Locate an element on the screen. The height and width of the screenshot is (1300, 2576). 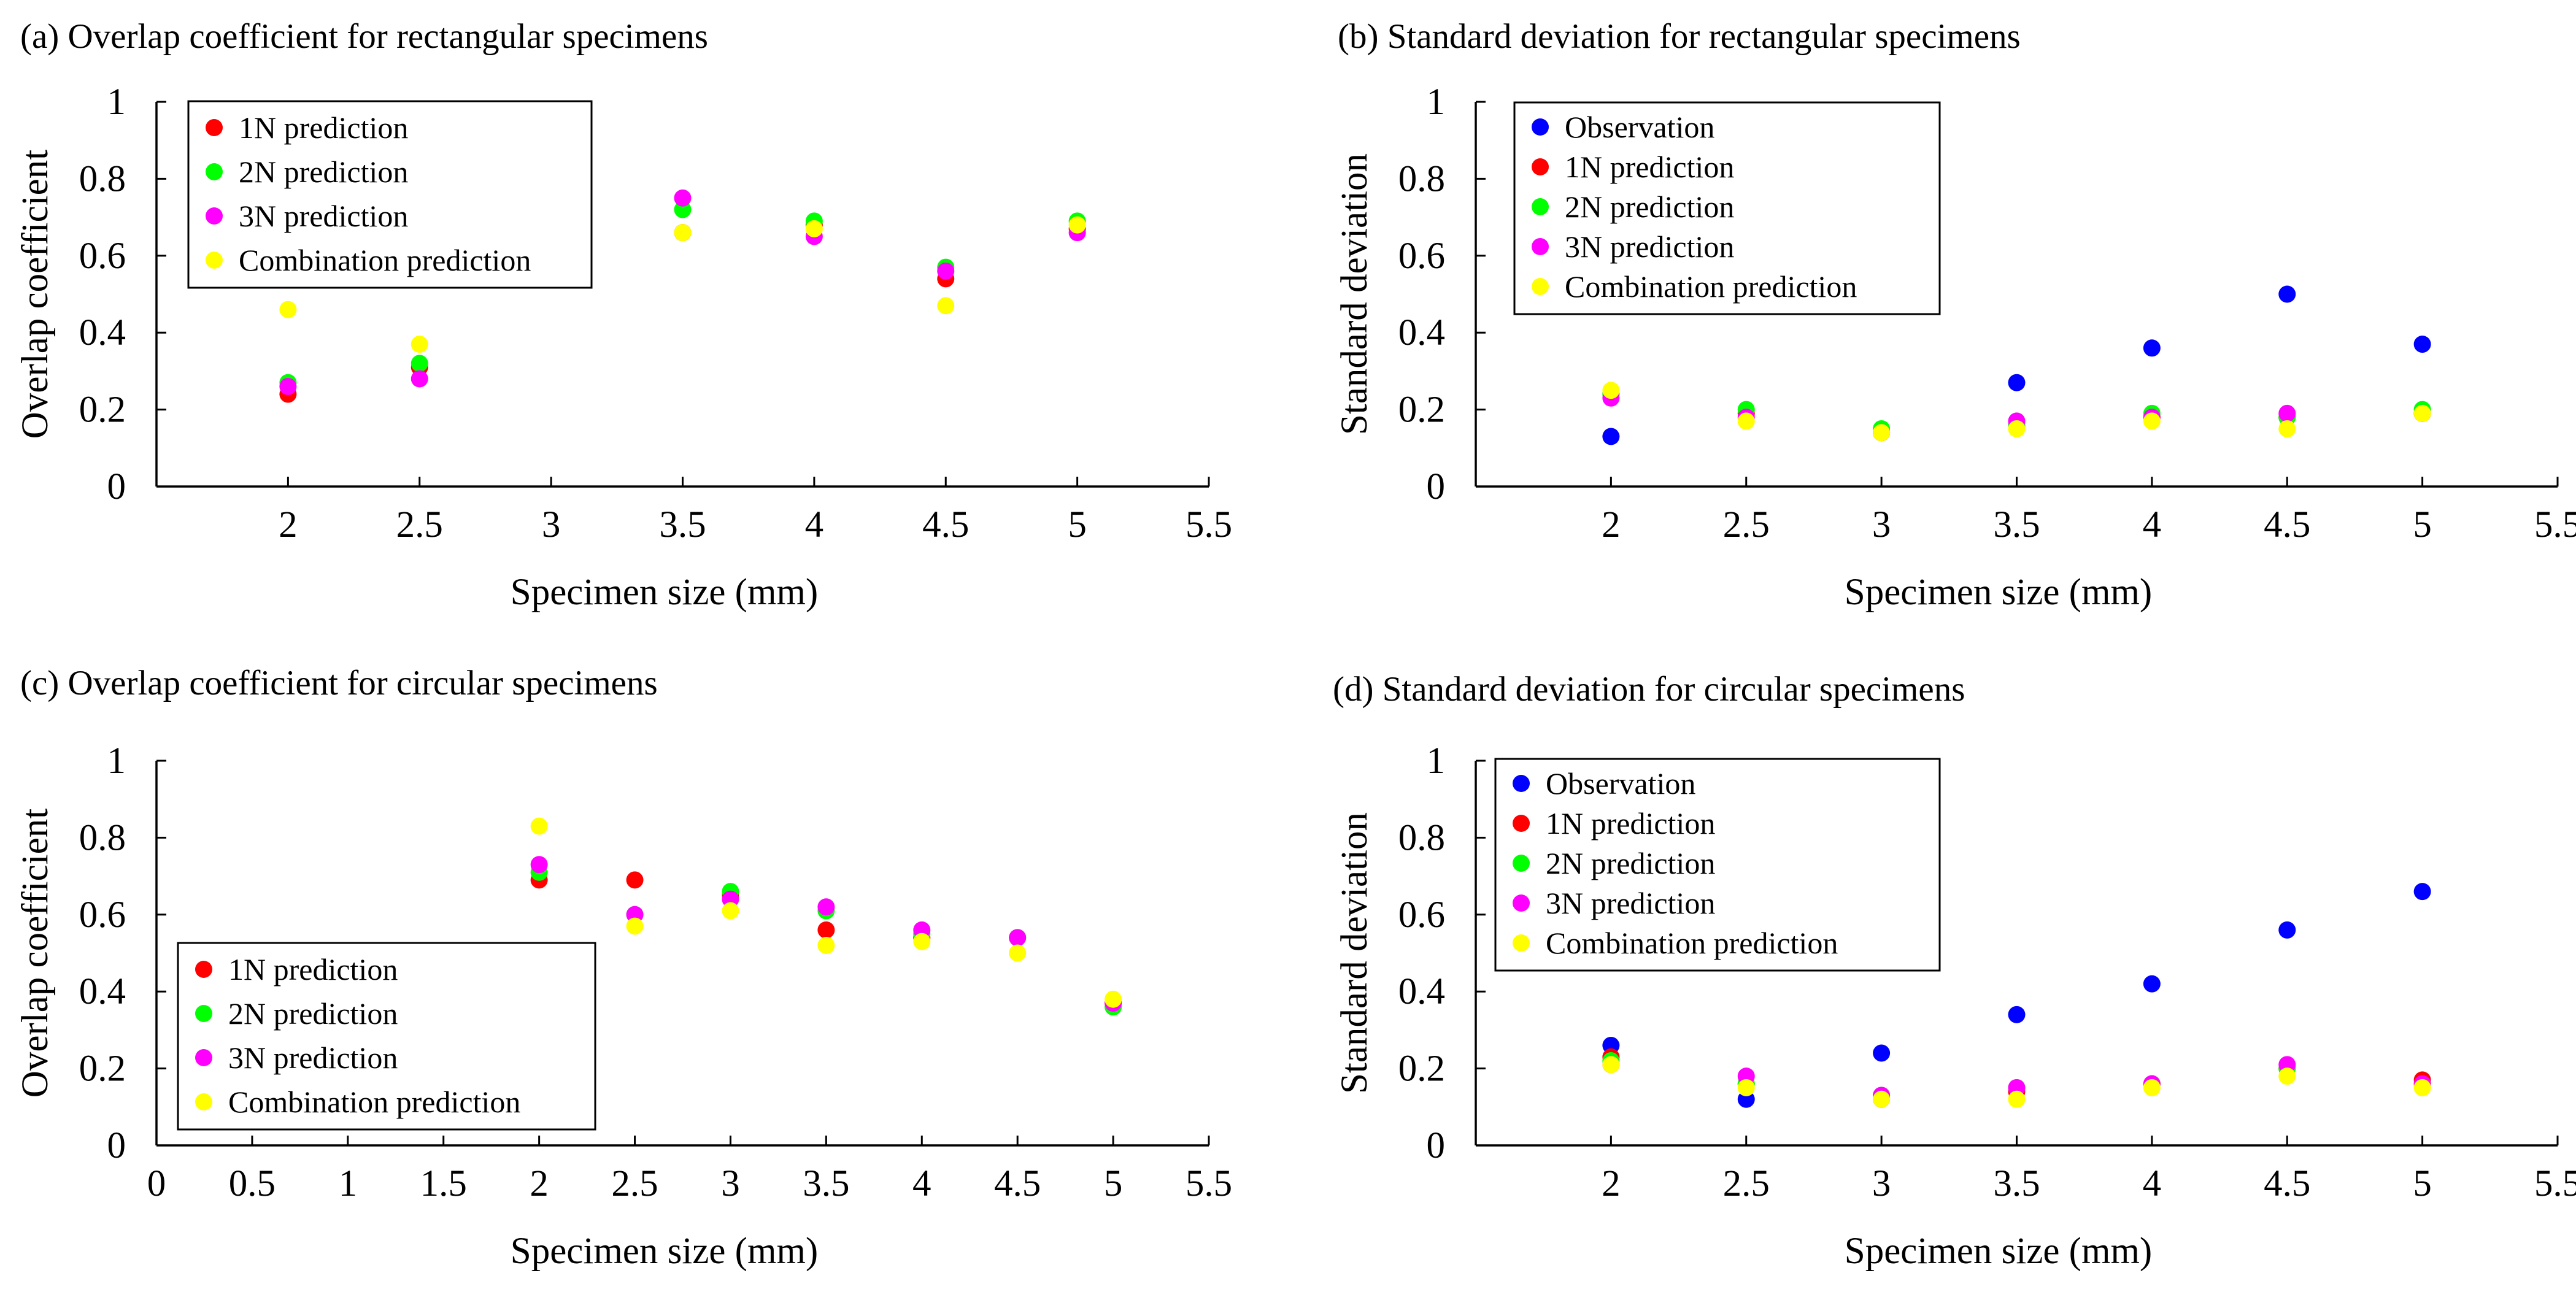
legend-label: Observation is located at coordinates (1639, 127).